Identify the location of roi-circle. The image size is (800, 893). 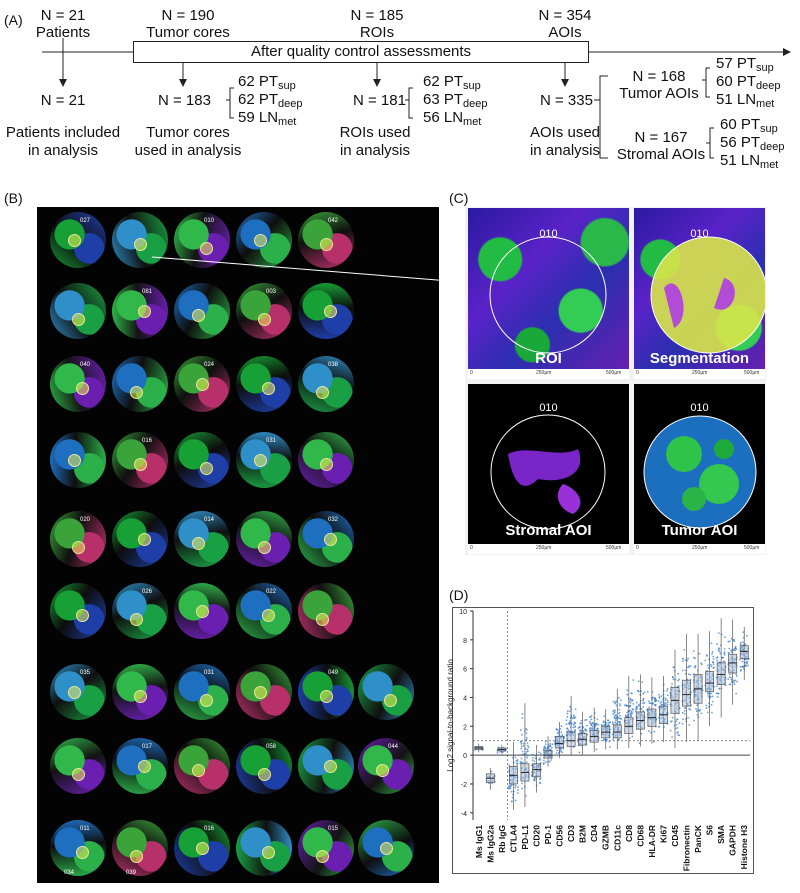
(548, 295).